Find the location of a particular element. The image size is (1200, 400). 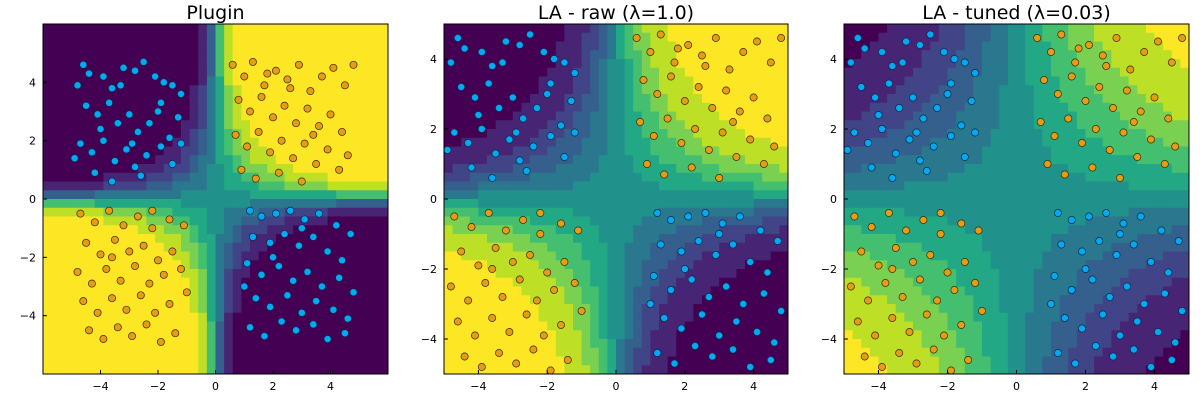

y-tick-label: 0 is located at coordinates (833, 199).